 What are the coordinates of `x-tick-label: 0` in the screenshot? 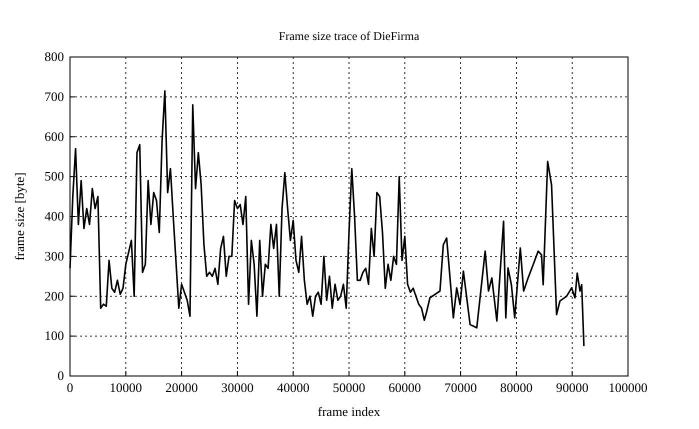 It's located at (70, 387).